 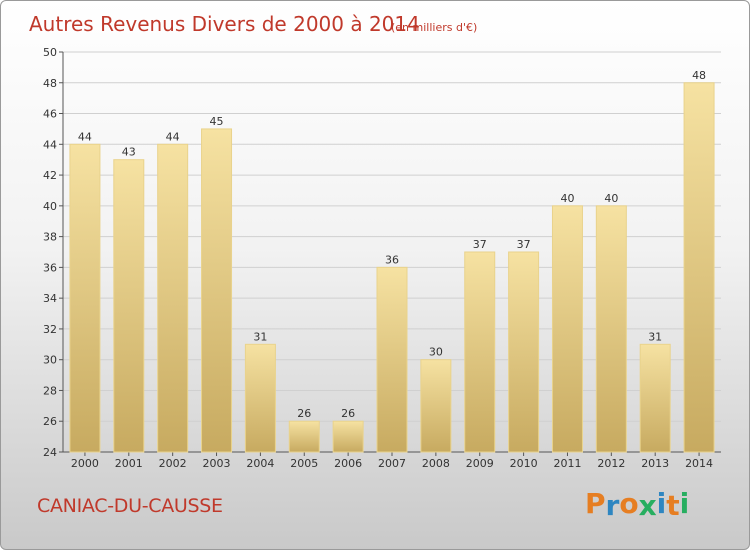 I want to click on bar-2014, so click(x=699, y=267).